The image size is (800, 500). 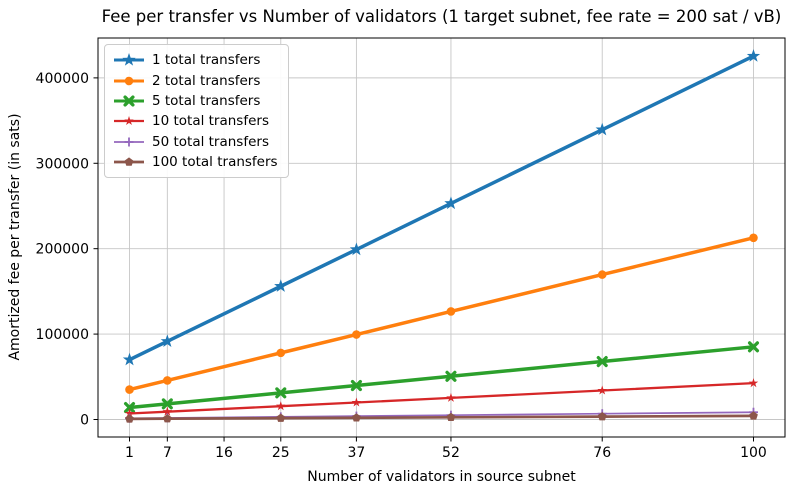 What do you see at coordinates (210, 141) in the screenshot?
I see `legend-label: 50 total transfers` at bounding box center [210, 141].